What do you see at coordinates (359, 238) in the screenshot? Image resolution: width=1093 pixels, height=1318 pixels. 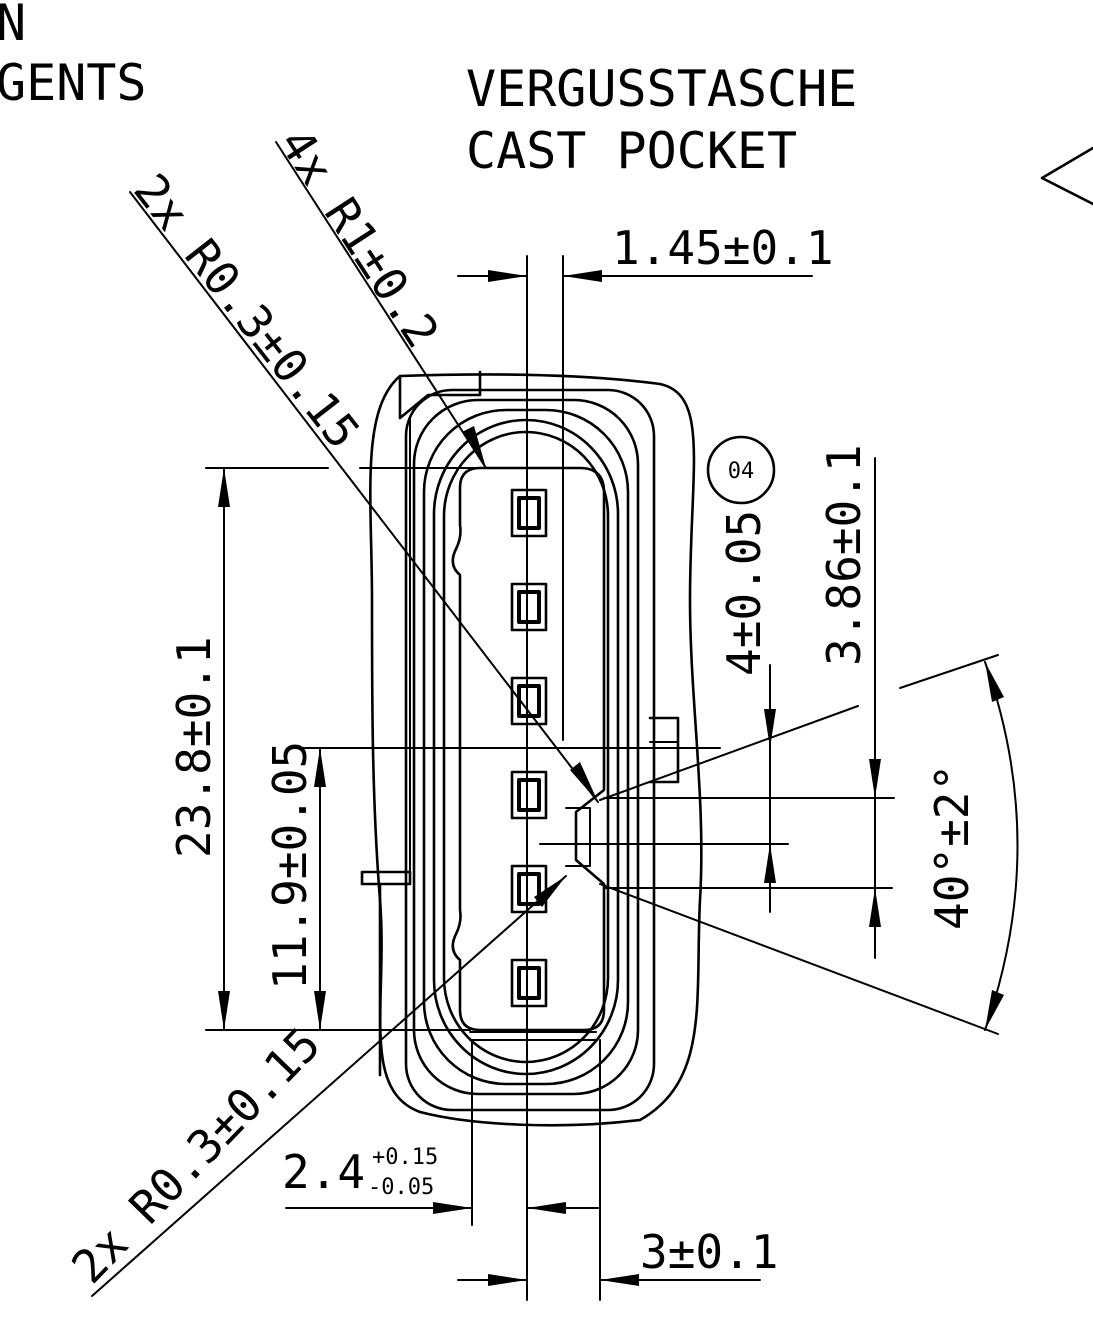 I see `callout-radius-top-right-label: 4x R1±0.2` at bounding box center [359, 238].